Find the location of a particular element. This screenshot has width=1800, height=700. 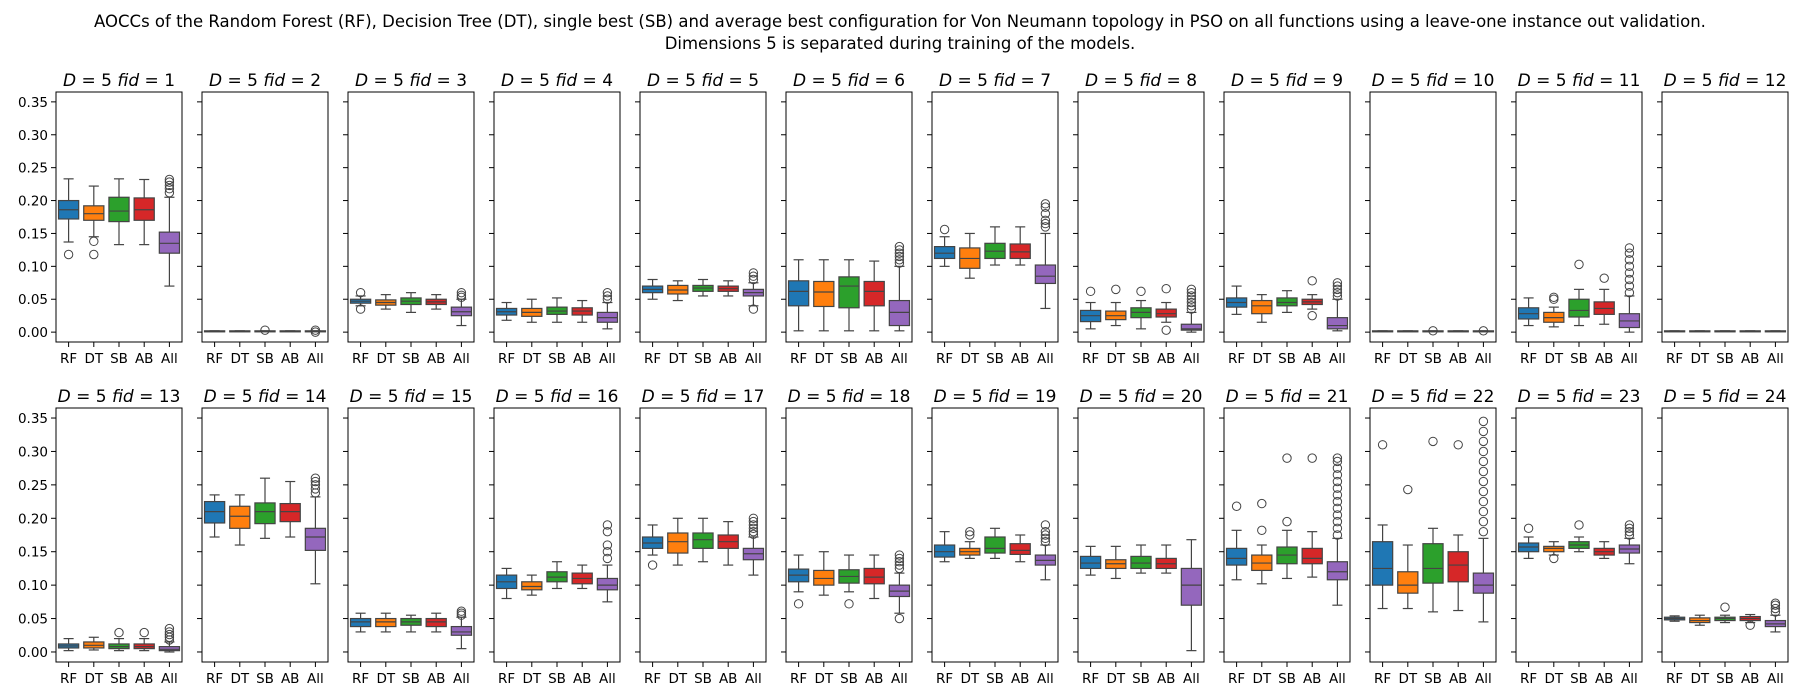

y-tick-label: 0.35 is located at coordinates (33, 103).